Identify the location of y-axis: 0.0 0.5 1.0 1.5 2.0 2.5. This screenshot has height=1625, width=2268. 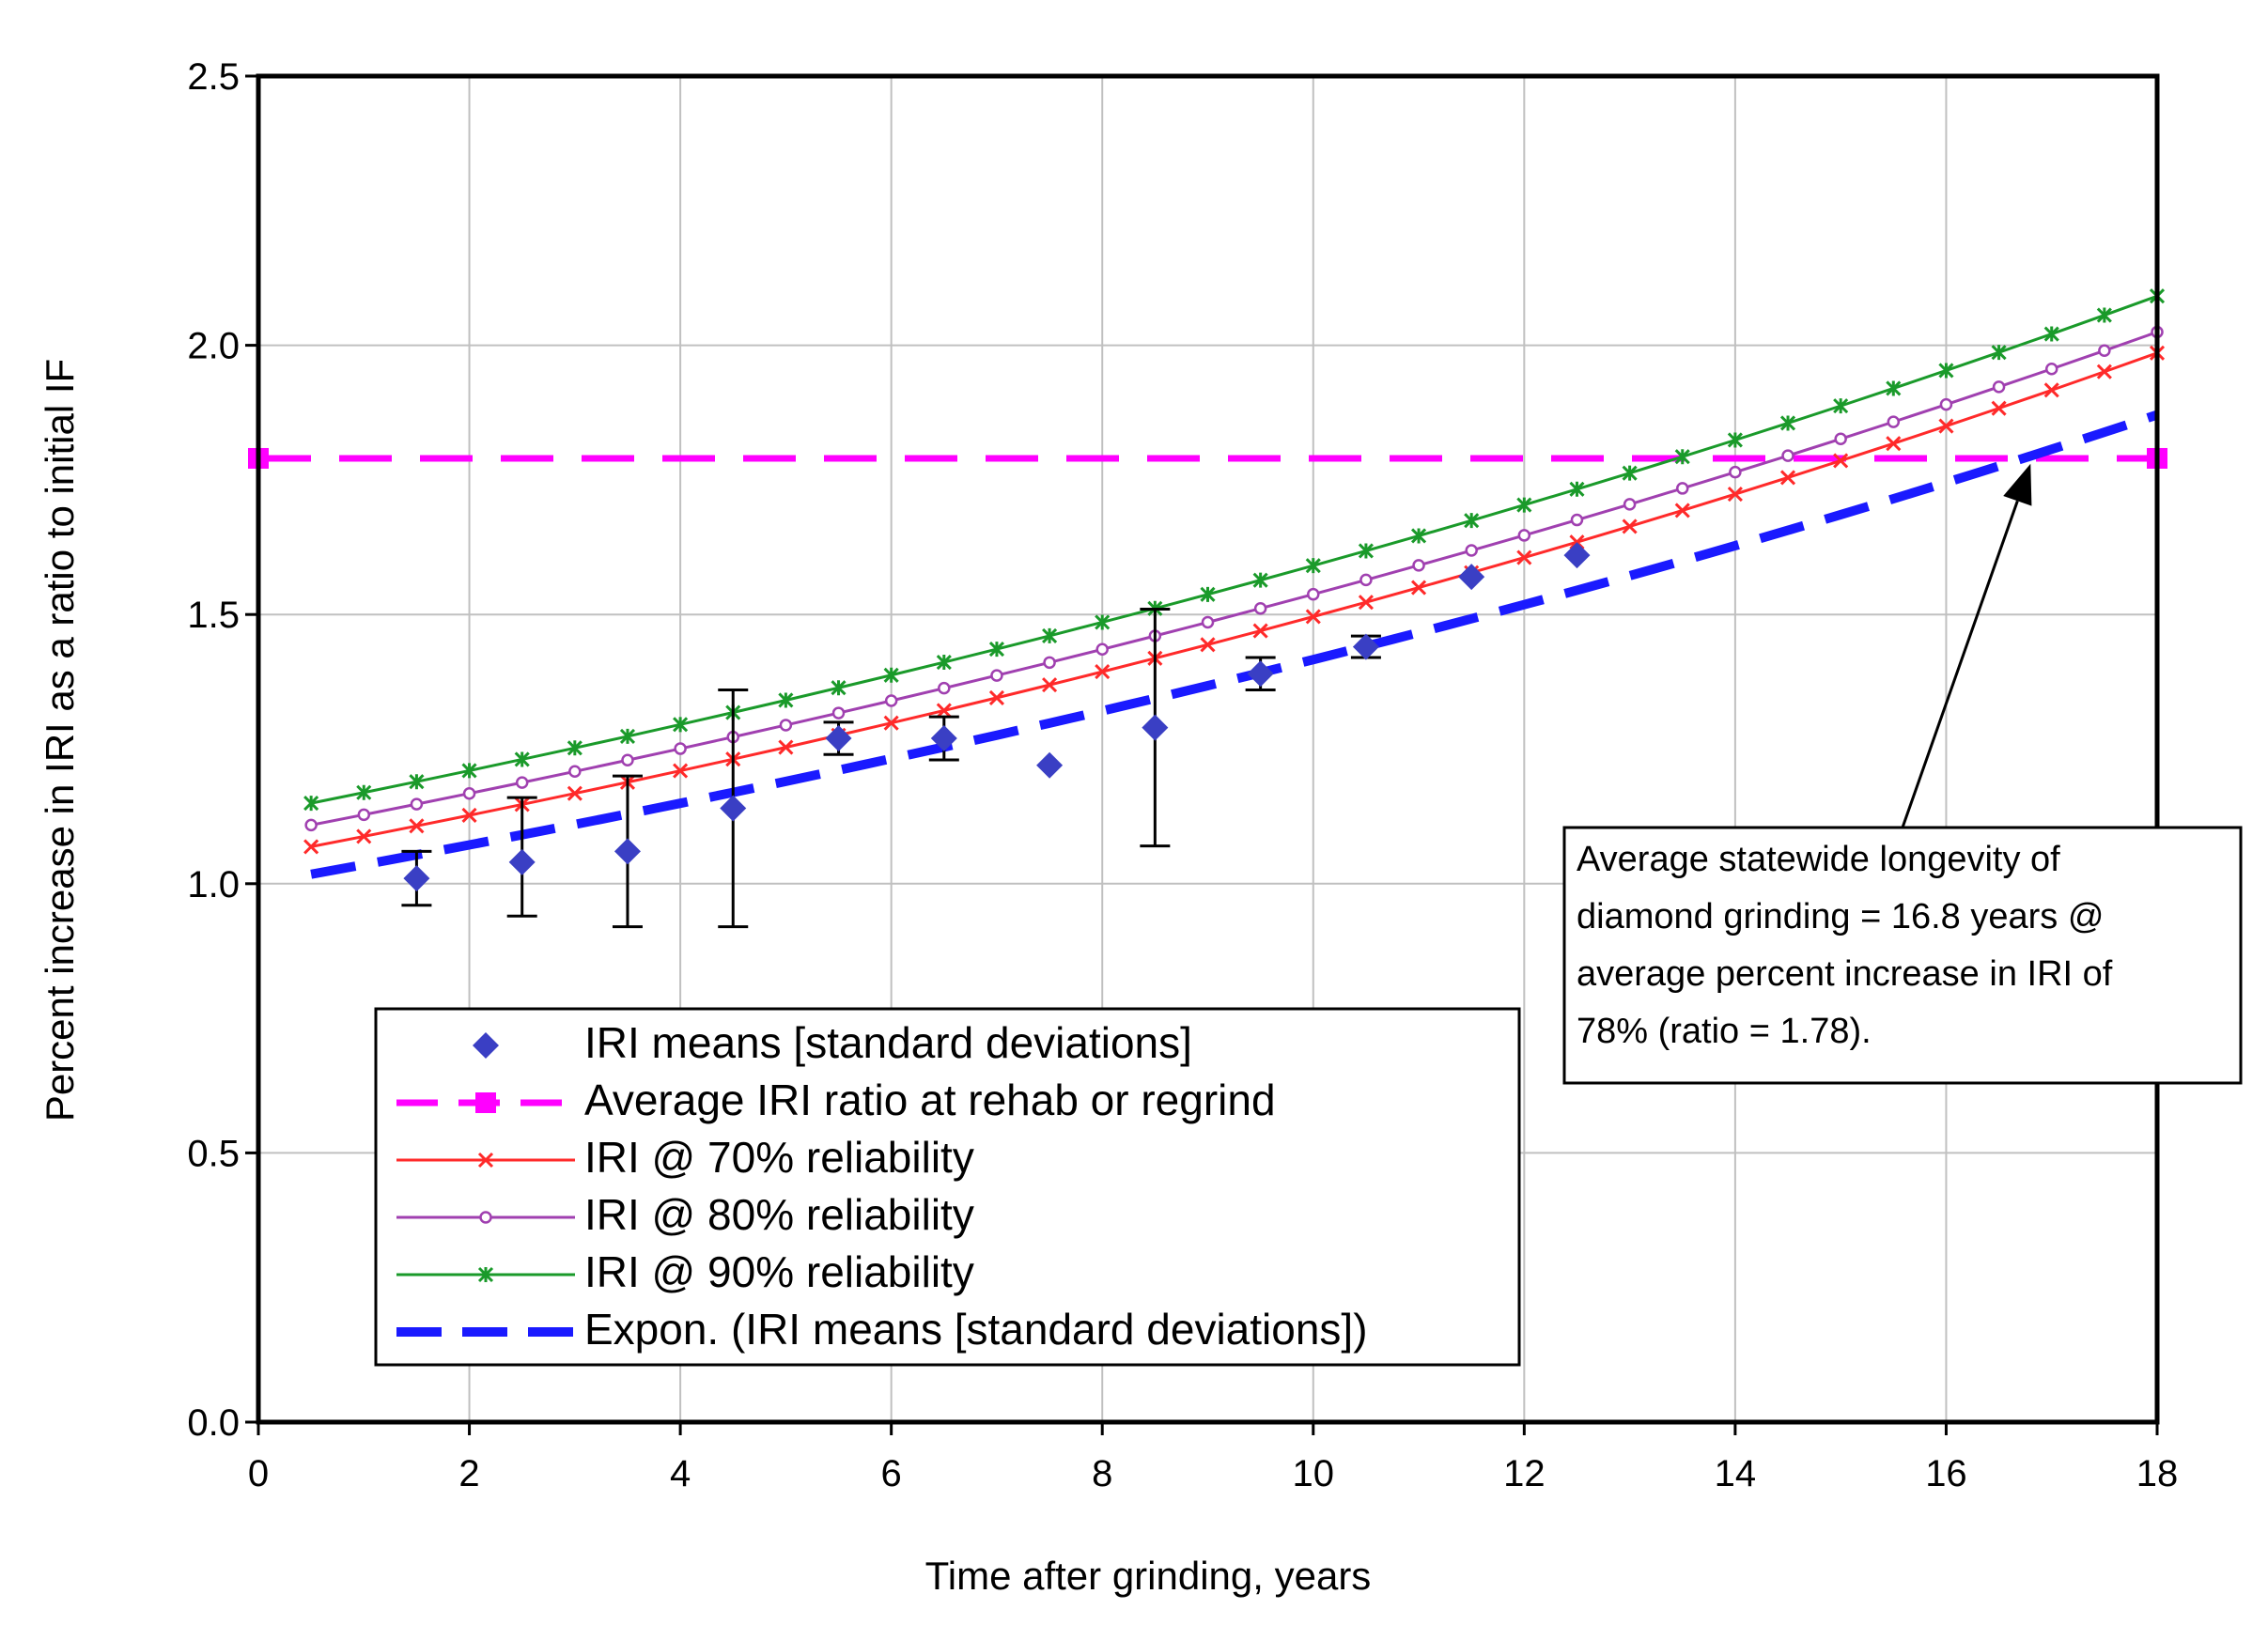
(213, 750).